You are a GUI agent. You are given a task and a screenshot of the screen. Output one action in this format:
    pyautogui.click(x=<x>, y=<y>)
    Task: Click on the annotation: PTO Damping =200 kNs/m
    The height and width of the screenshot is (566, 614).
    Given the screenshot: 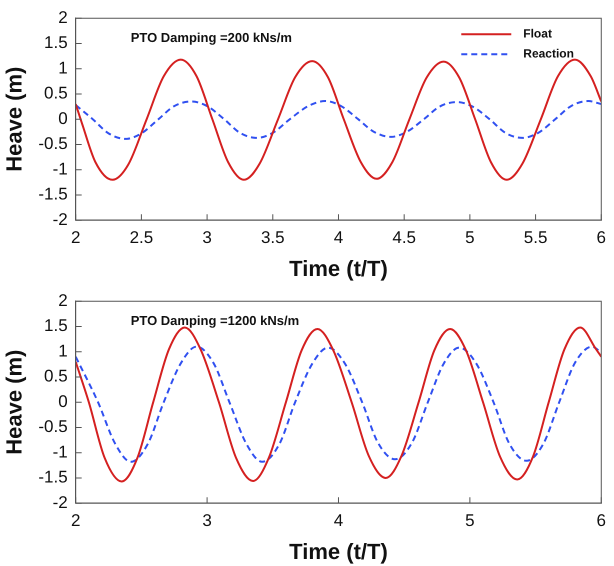 What is the action you would take?
    pyautogui.click(x=211, y=37)
    